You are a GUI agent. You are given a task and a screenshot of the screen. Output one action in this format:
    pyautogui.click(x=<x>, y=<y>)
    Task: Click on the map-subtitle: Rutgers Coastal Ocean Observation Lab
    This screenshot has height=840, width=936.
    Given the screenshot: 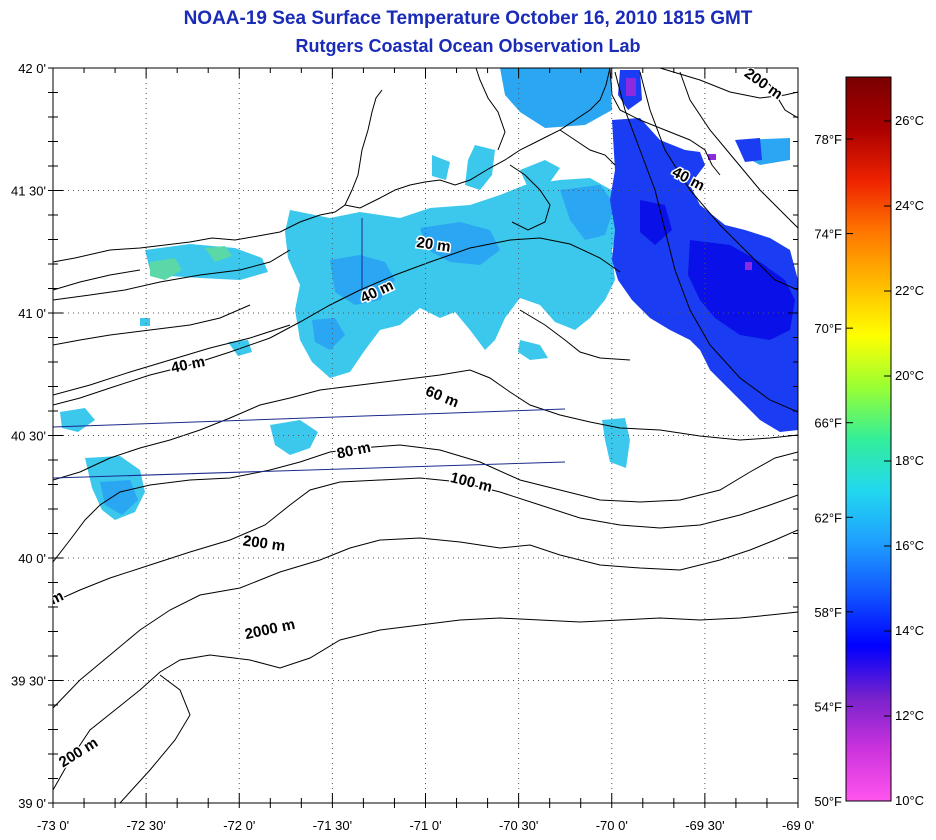 What is the action you would take?
    pyautogui.click(x=468, y=46)
    